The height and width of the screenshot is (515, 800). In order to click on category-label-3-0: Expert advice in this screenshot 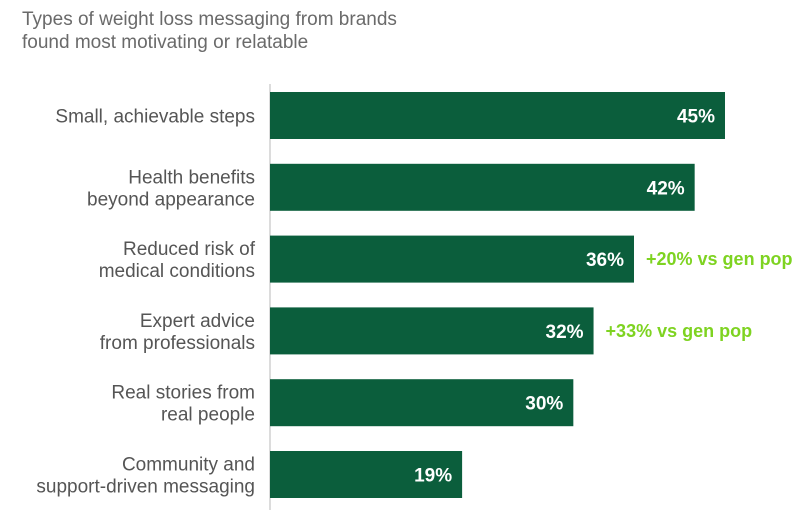, I will do `click(197, 321)`.